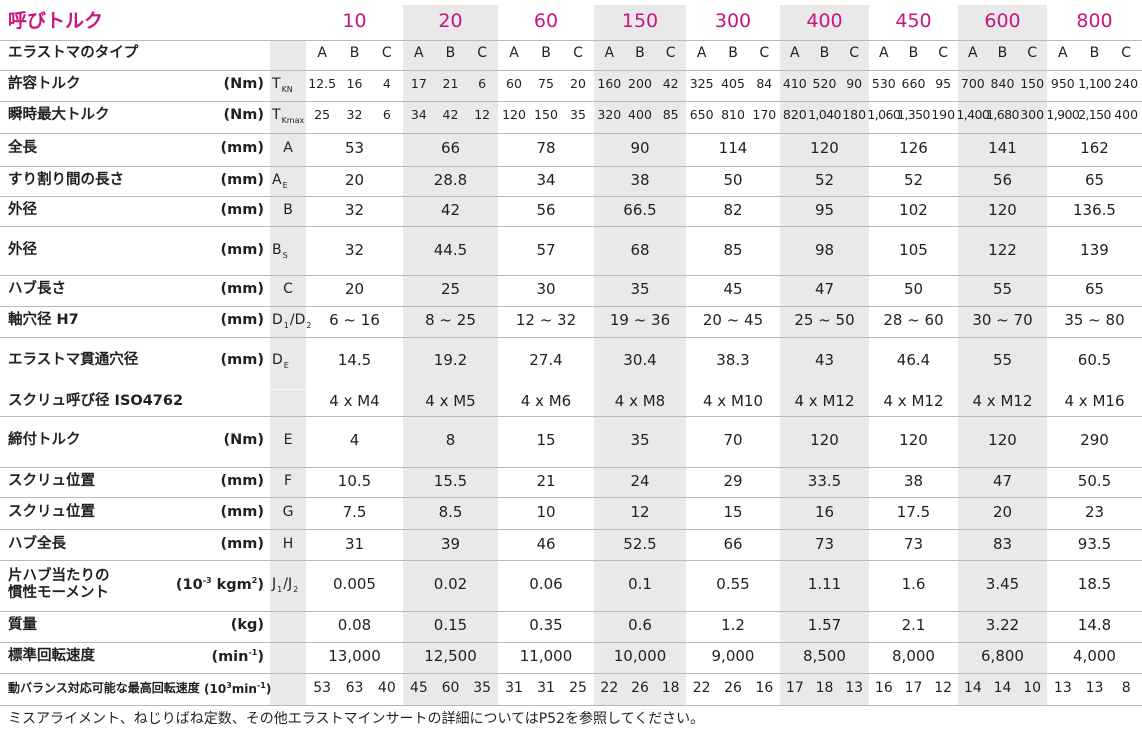 This screenshot has height=736, width=1142. What do you see at coordinates (640, 544) in the screenshot?
I see `value-cell: 52.5` at bounding box center [640, 544].